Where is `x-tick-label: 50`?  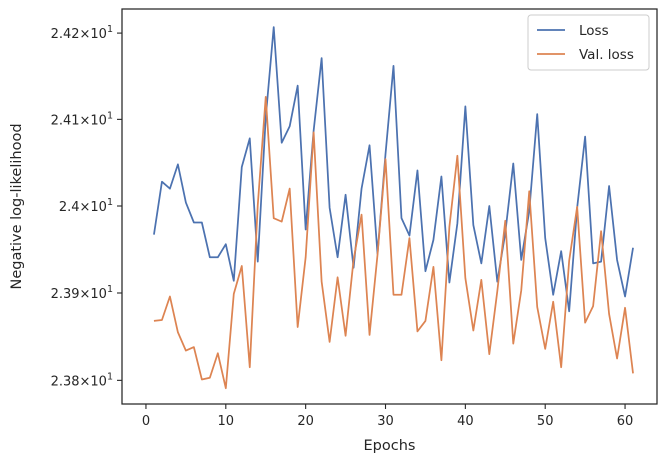 x-tick-label: 50 is located at coordinates (545, 421).